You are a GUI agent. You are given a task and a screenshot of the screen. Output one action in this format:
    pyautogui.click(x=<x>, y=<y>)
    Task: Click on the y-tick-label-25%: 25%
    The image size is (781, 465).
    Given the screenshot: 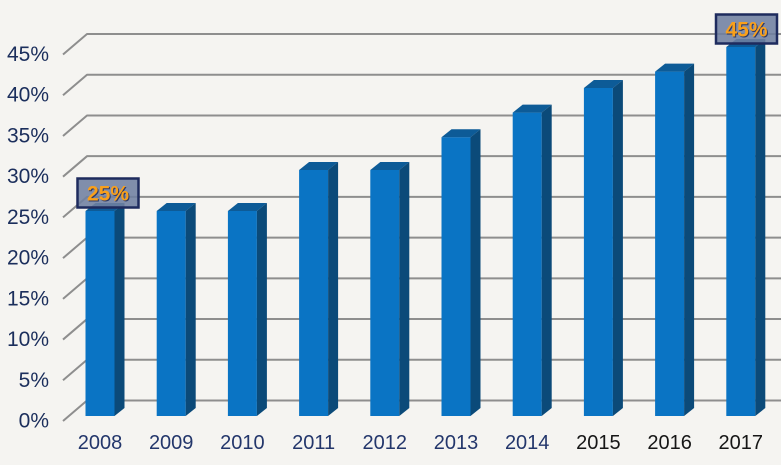 What is the action you would take?
    pyautogui.click(x=28, y=217)
    